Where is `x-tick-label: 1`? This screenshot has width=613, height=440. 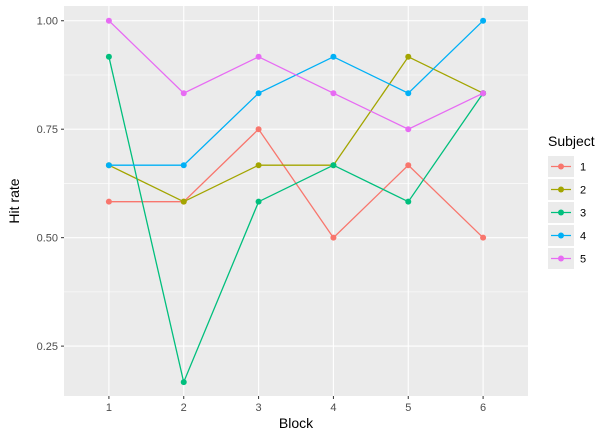
x-tick-label: 1 is located at coordinates (109, 408).